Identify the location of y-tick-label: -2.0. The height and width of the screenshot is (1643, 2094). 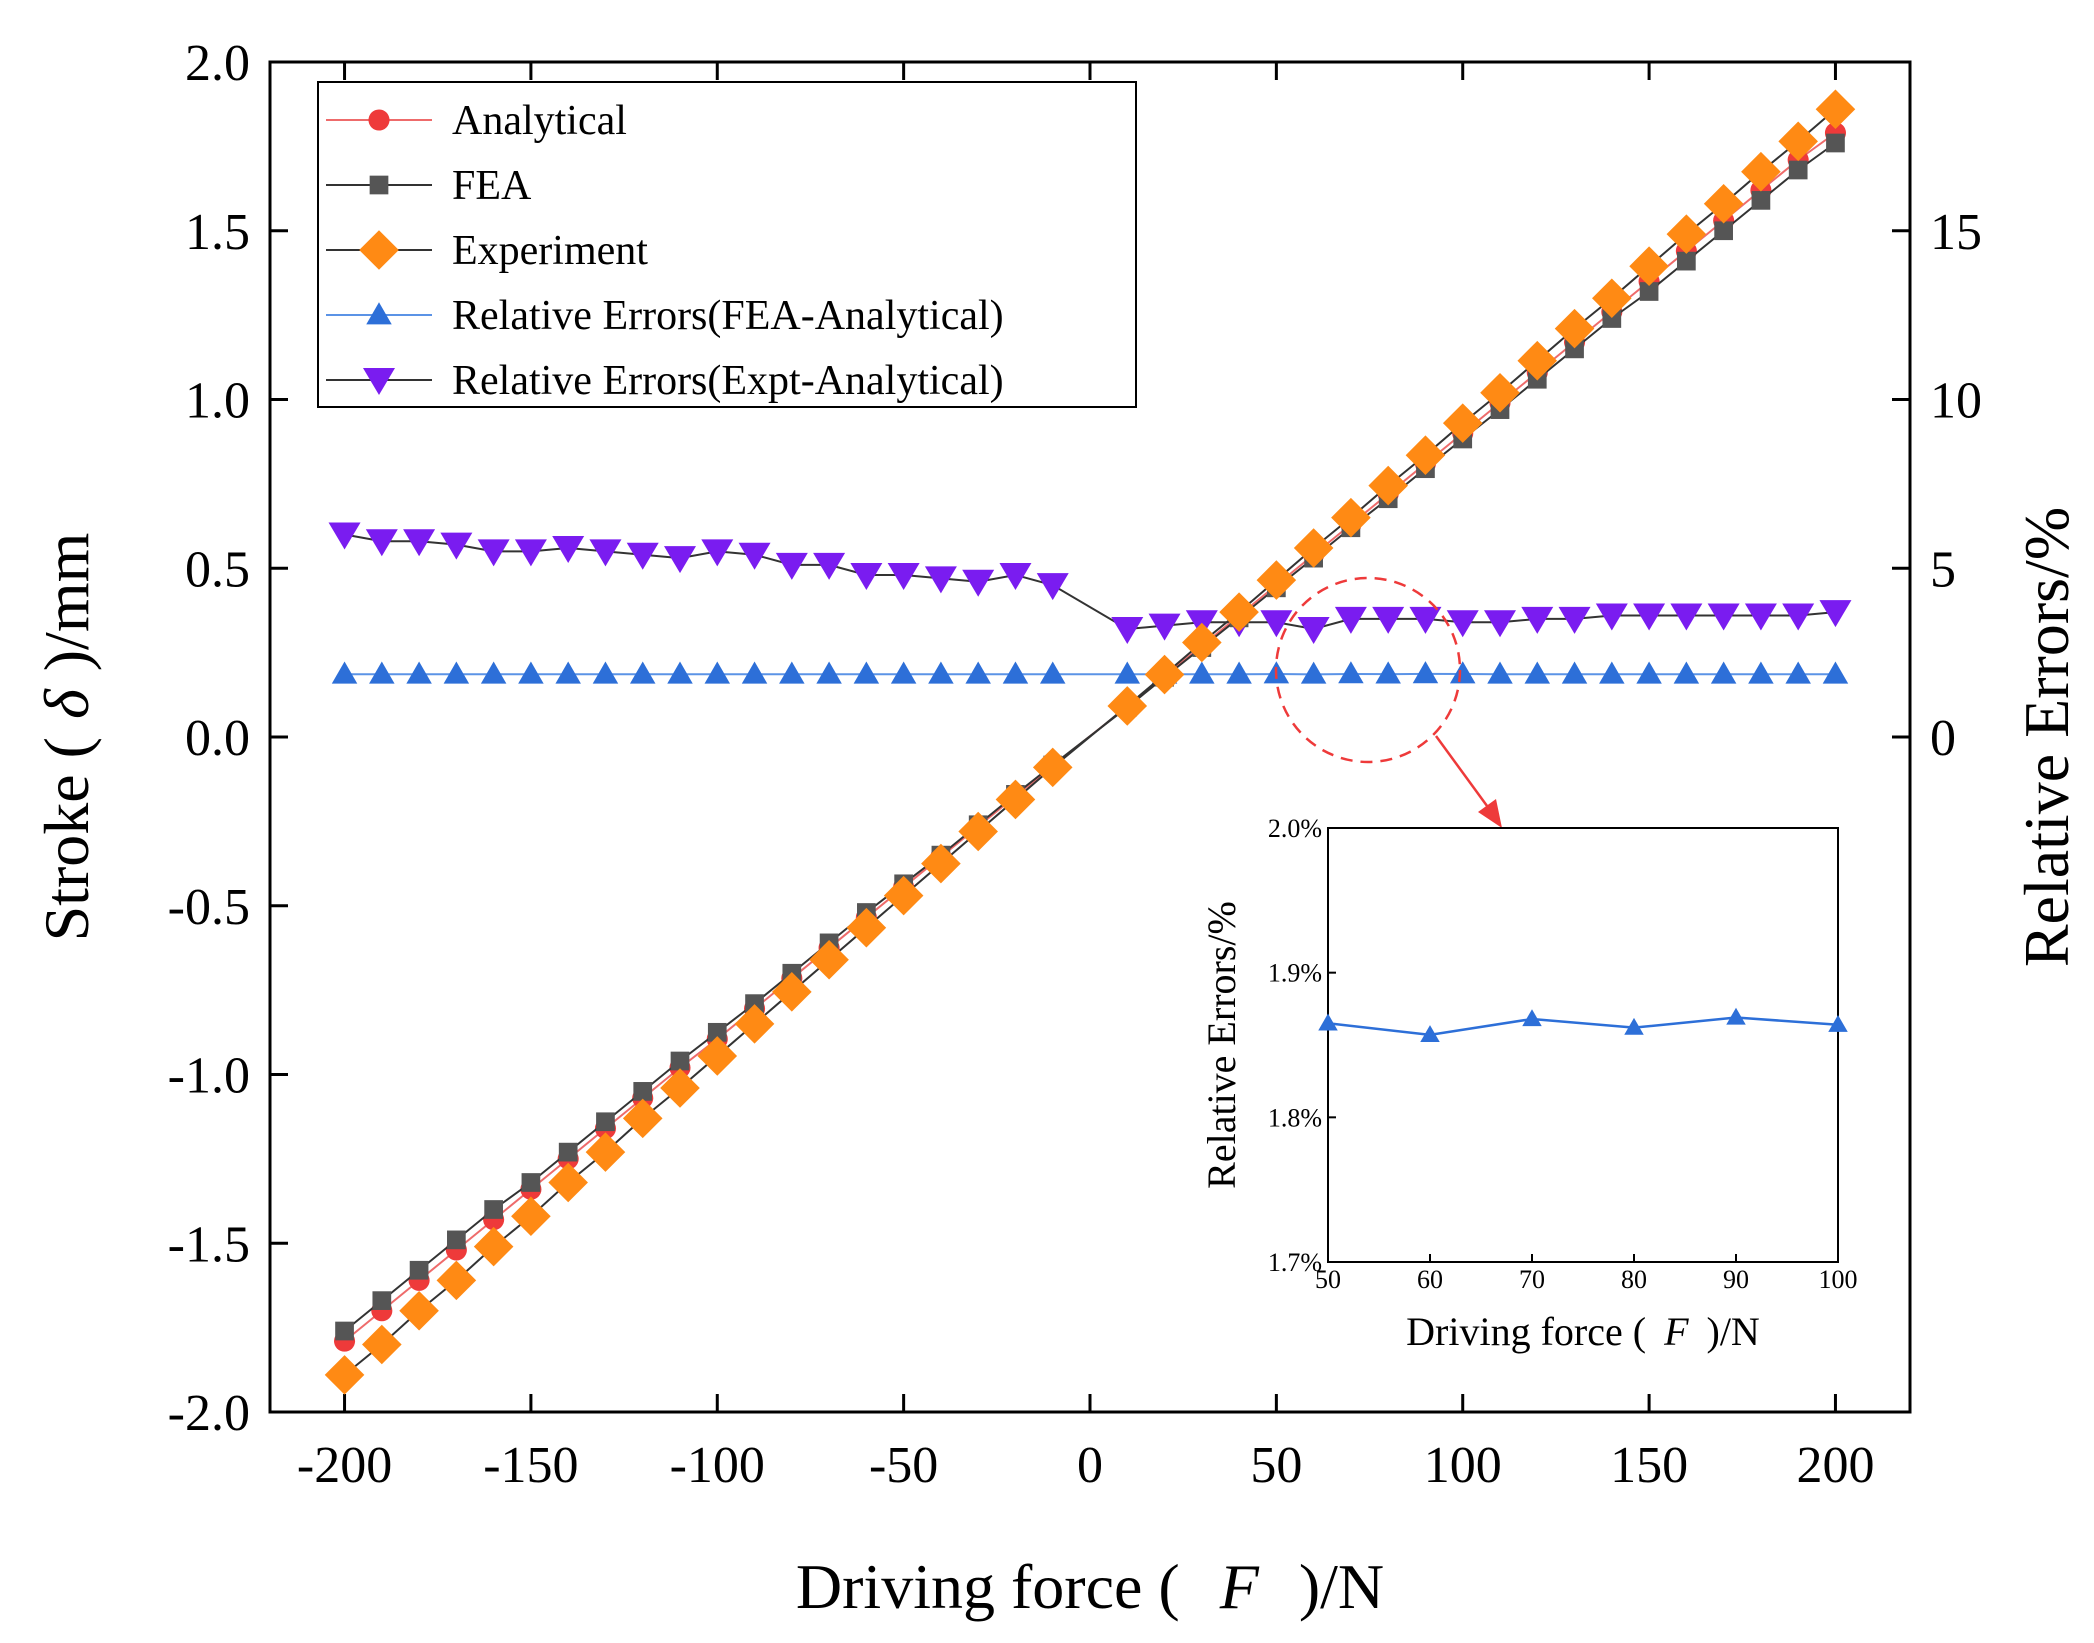
(209, 1413).